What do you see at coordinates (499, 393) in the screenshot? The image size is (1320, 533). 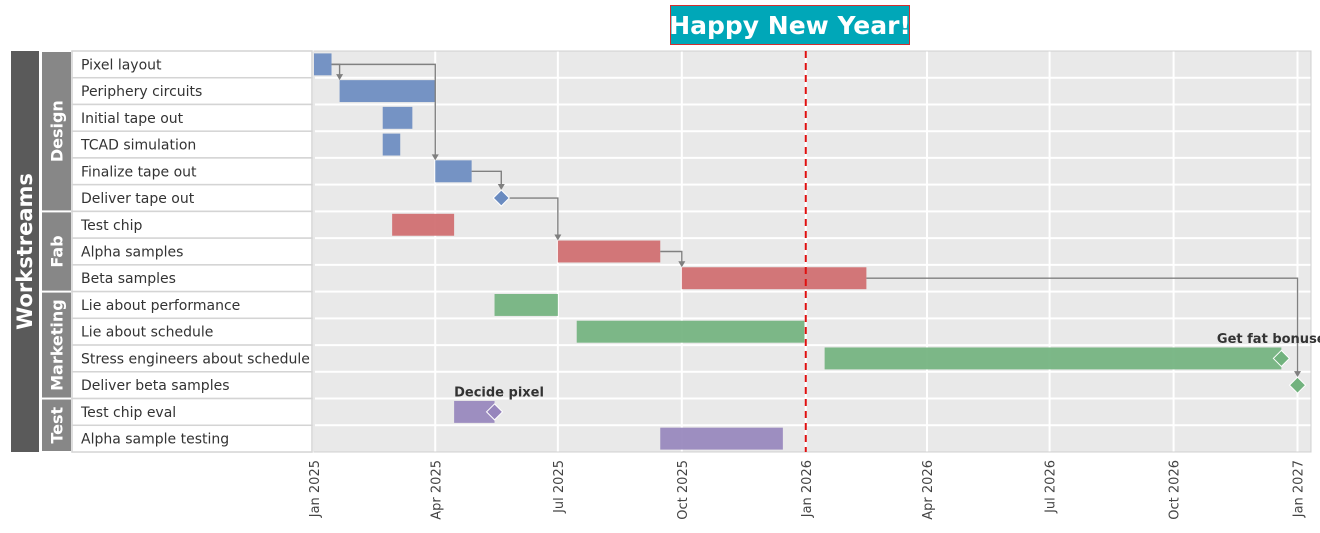 I see `milestone-annotation: Decide pixel` at bounding box center [499, 393].